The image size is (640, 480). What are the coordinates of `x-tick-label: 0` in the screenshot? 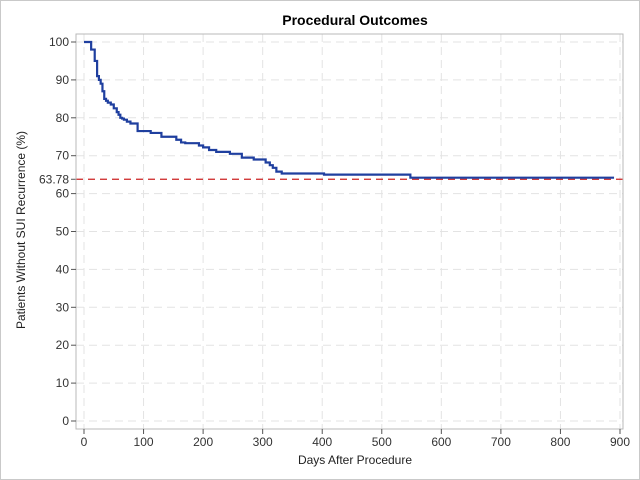 It's located at (84, 442).